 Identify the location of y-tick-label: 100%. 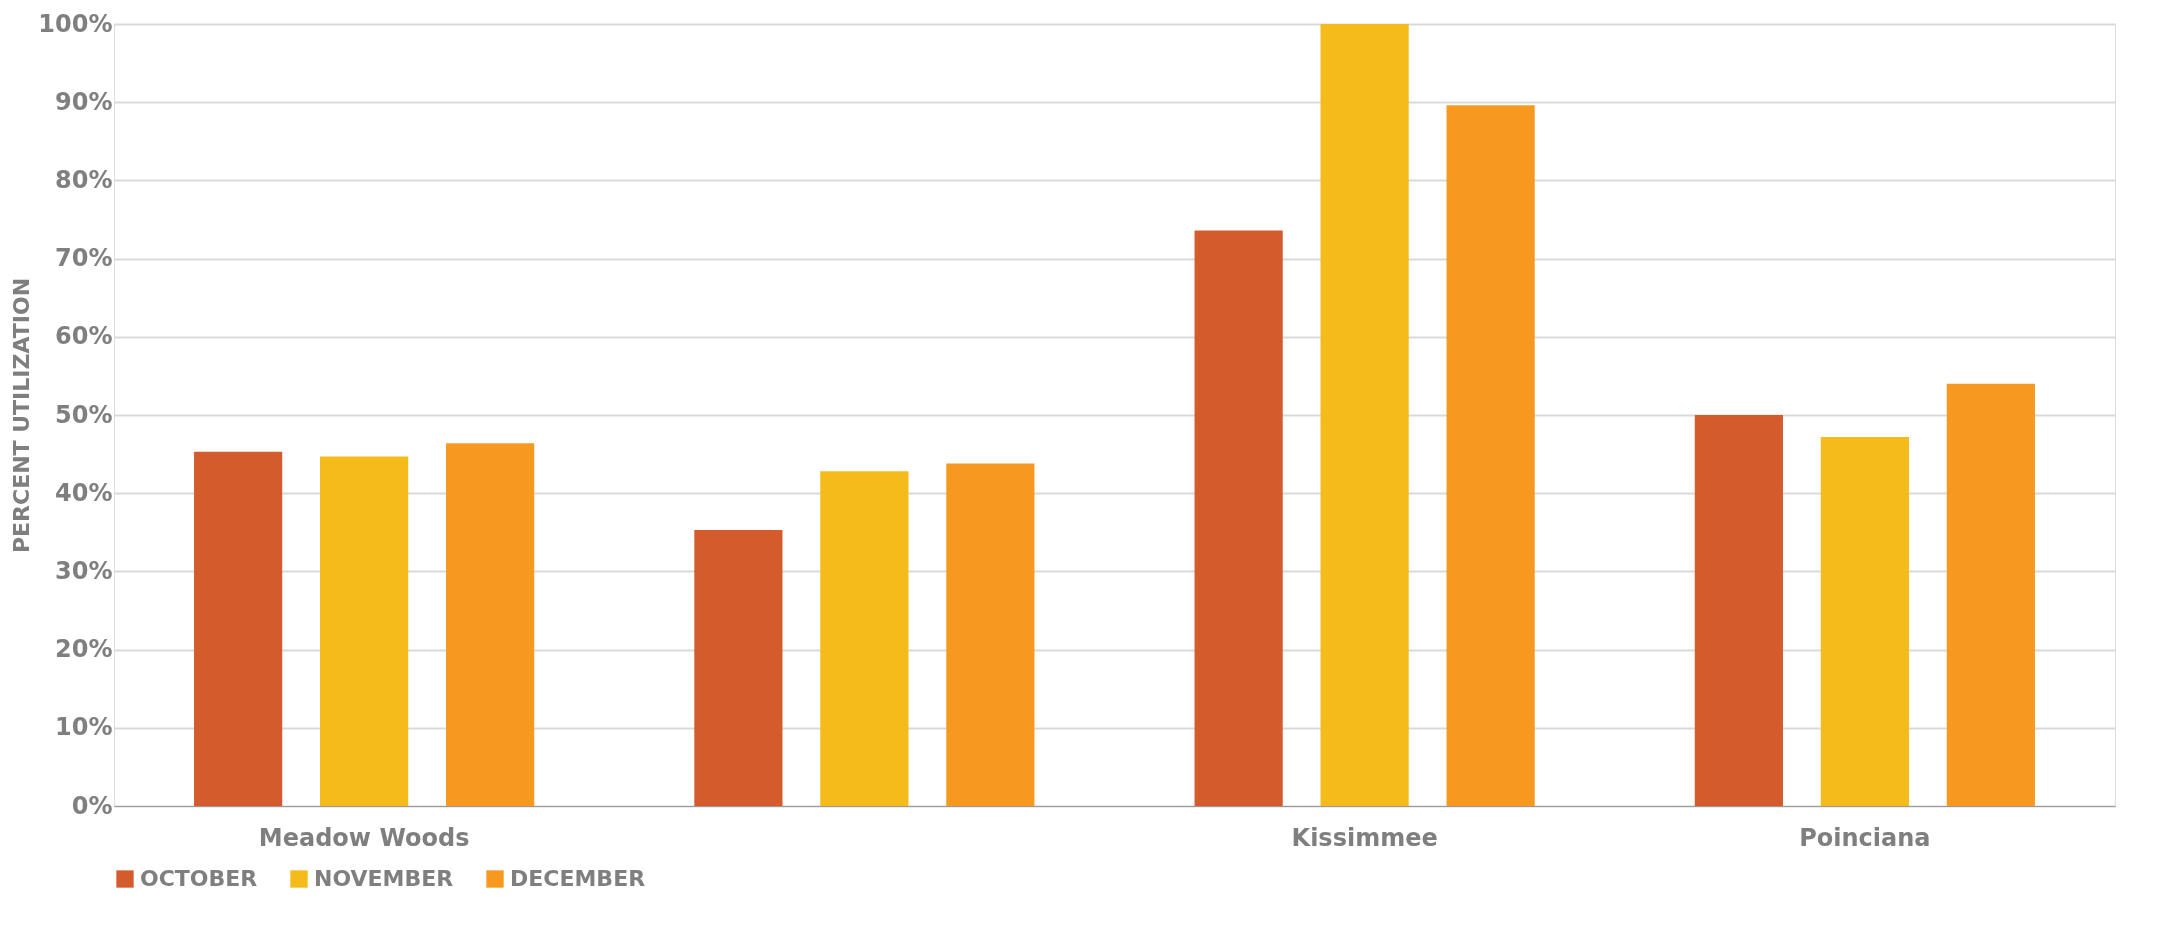
(75, 23).